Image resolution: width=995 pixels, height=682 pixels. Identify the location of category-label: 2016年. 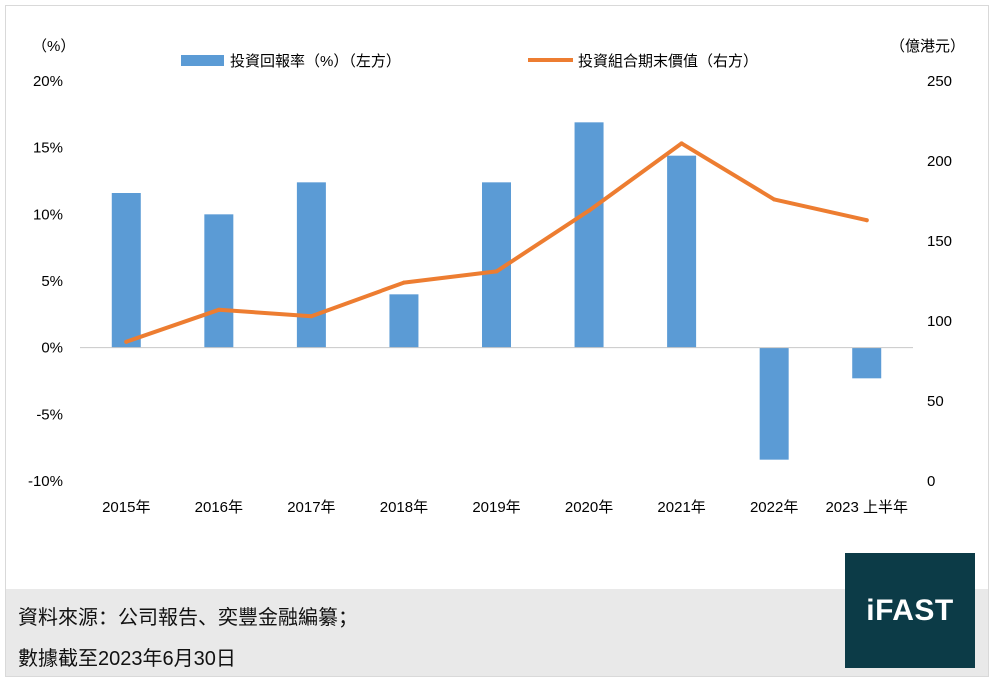
(219, 507).